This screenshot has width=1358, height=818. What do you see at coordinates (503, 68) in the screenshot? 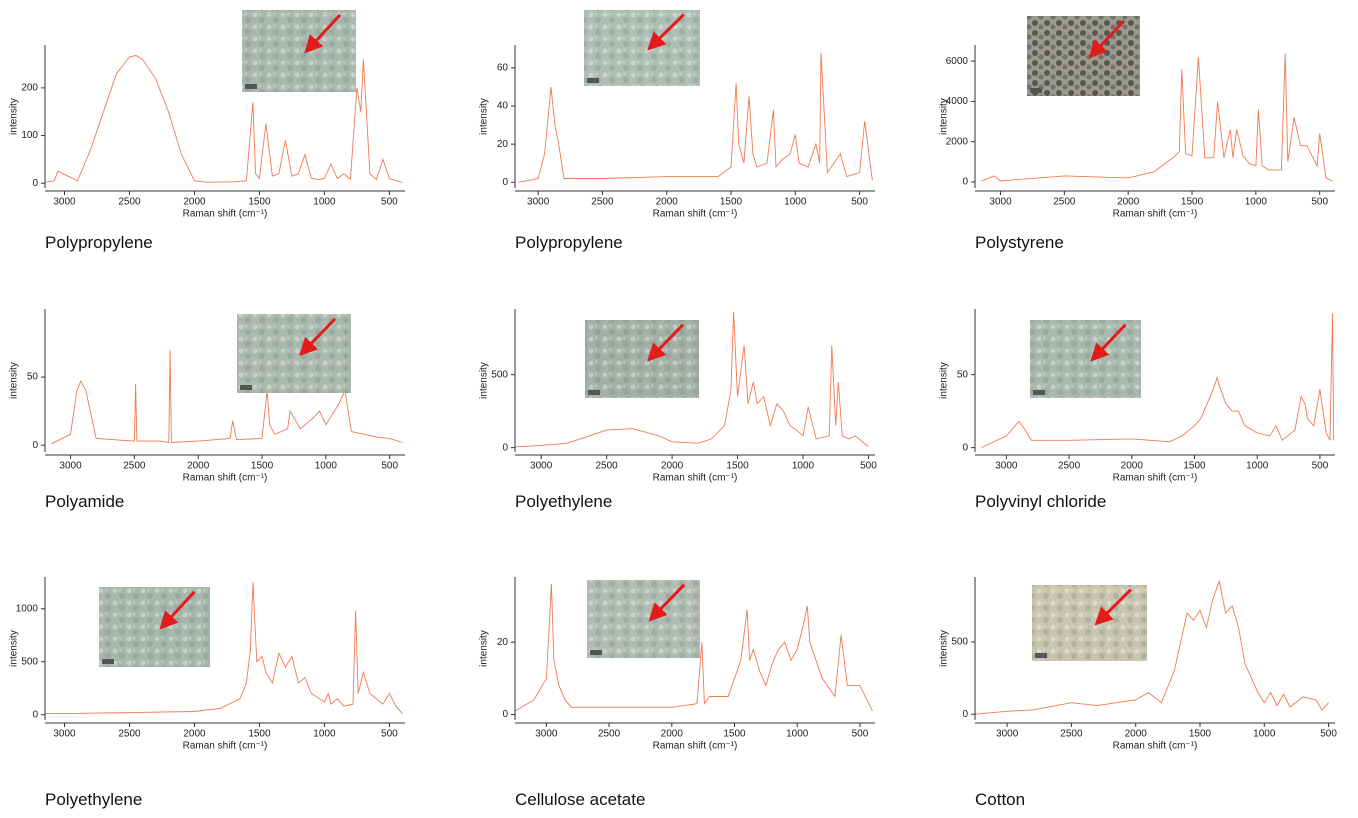
I see `y-tick-label: 60` at bounding box center [503, 68].